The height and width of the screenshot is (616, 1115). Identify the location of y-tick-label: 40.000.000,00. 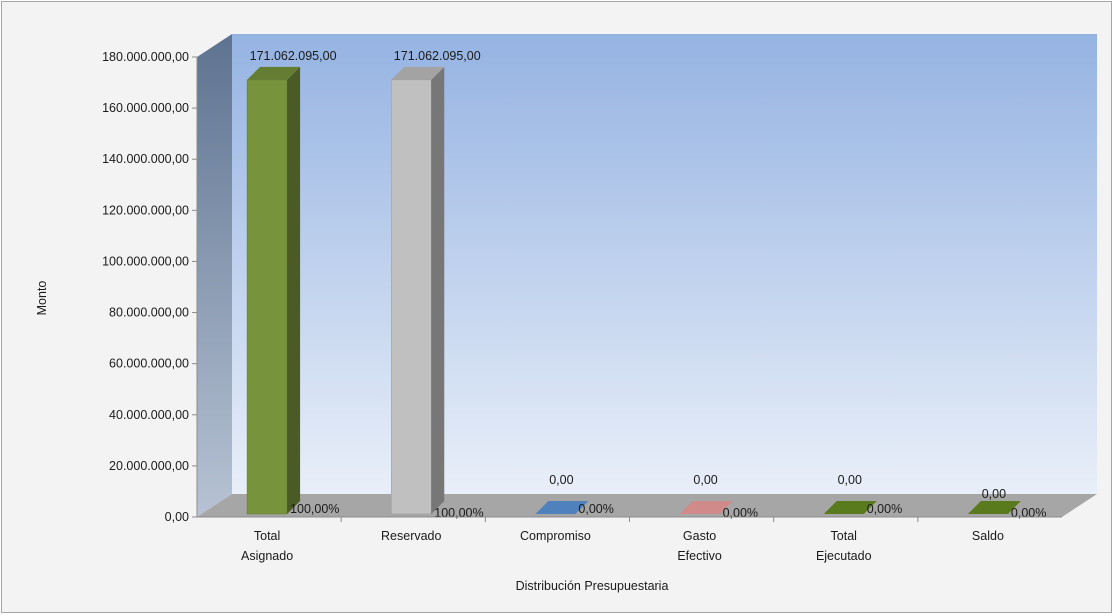
(149, 415).